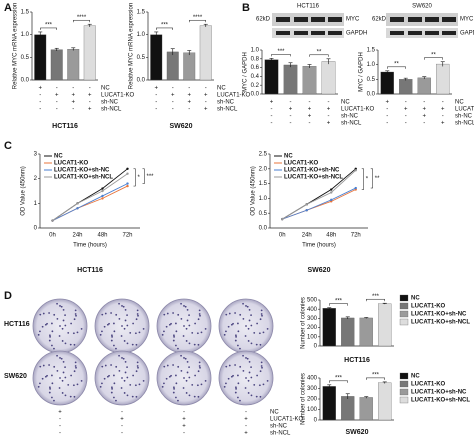  I want to click on y-tick-label: 0.0, so click(25, 81).